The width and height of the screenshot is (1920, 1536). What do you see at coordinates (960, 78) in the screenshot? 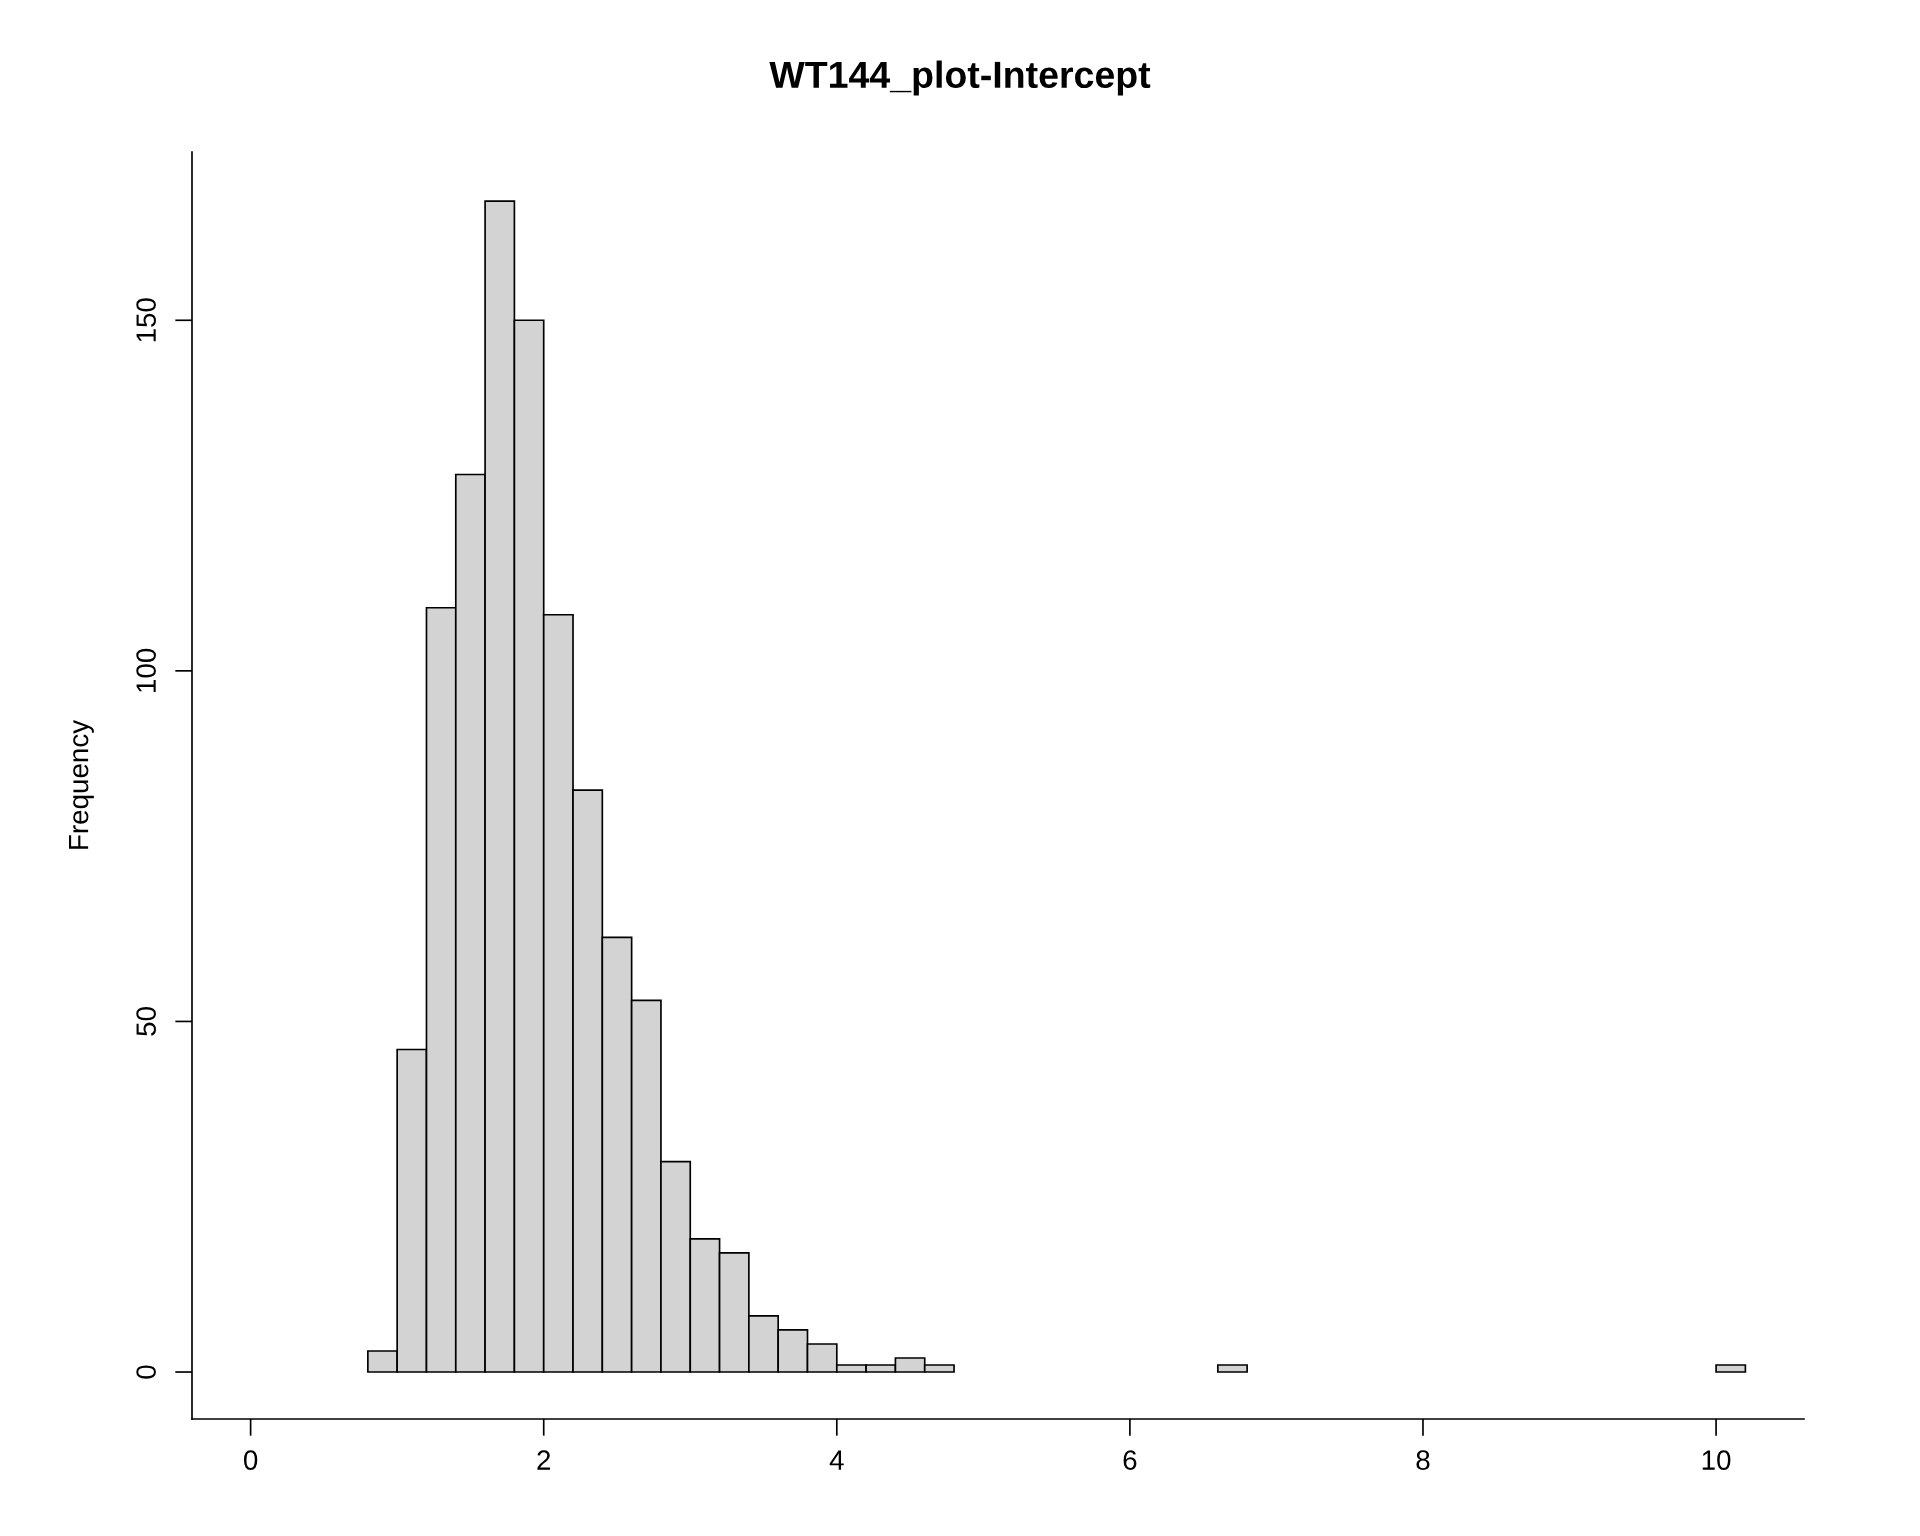
I see `chart-title: WT144_plot-Intercept` at bounding box center [960, 78].